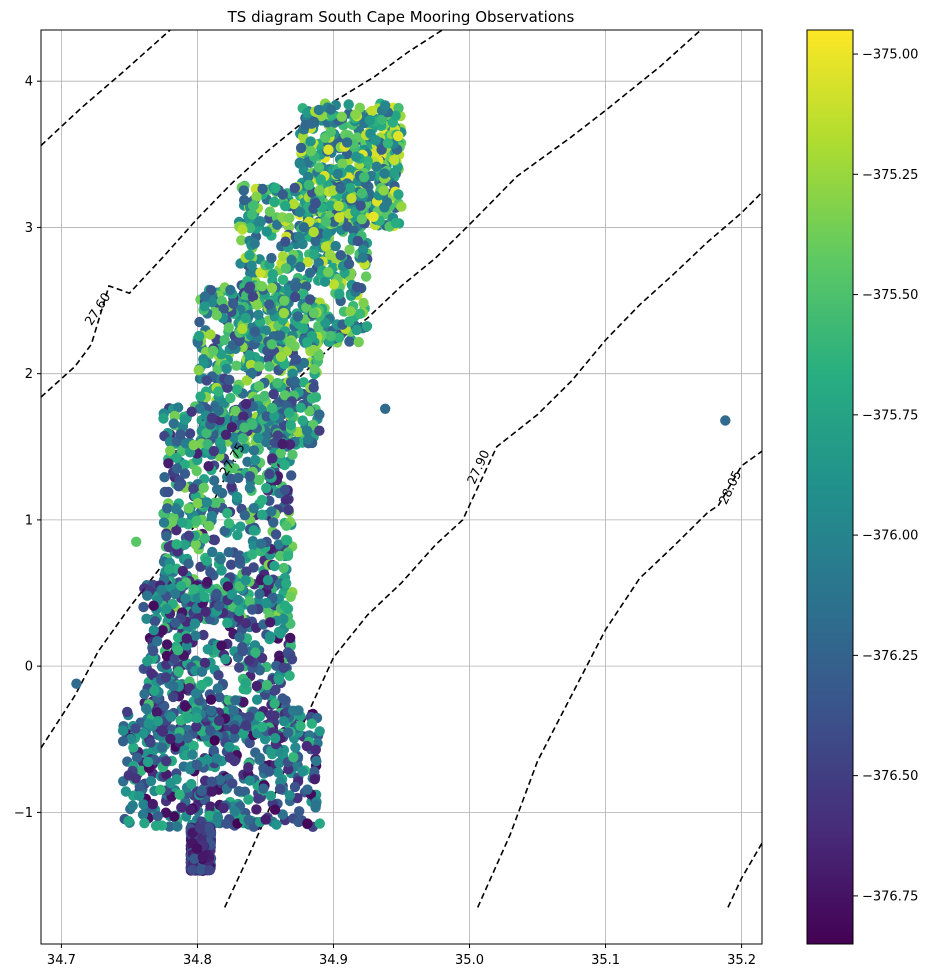 The image size is (932, 979). I want to click on y-tick-label: 2, so click(29, 374).